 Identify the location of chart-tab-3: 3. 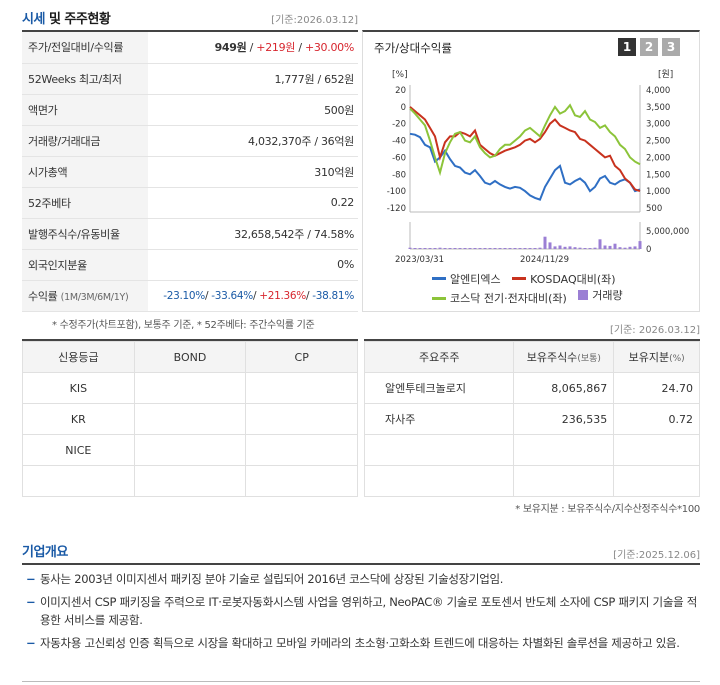
(671, 47).